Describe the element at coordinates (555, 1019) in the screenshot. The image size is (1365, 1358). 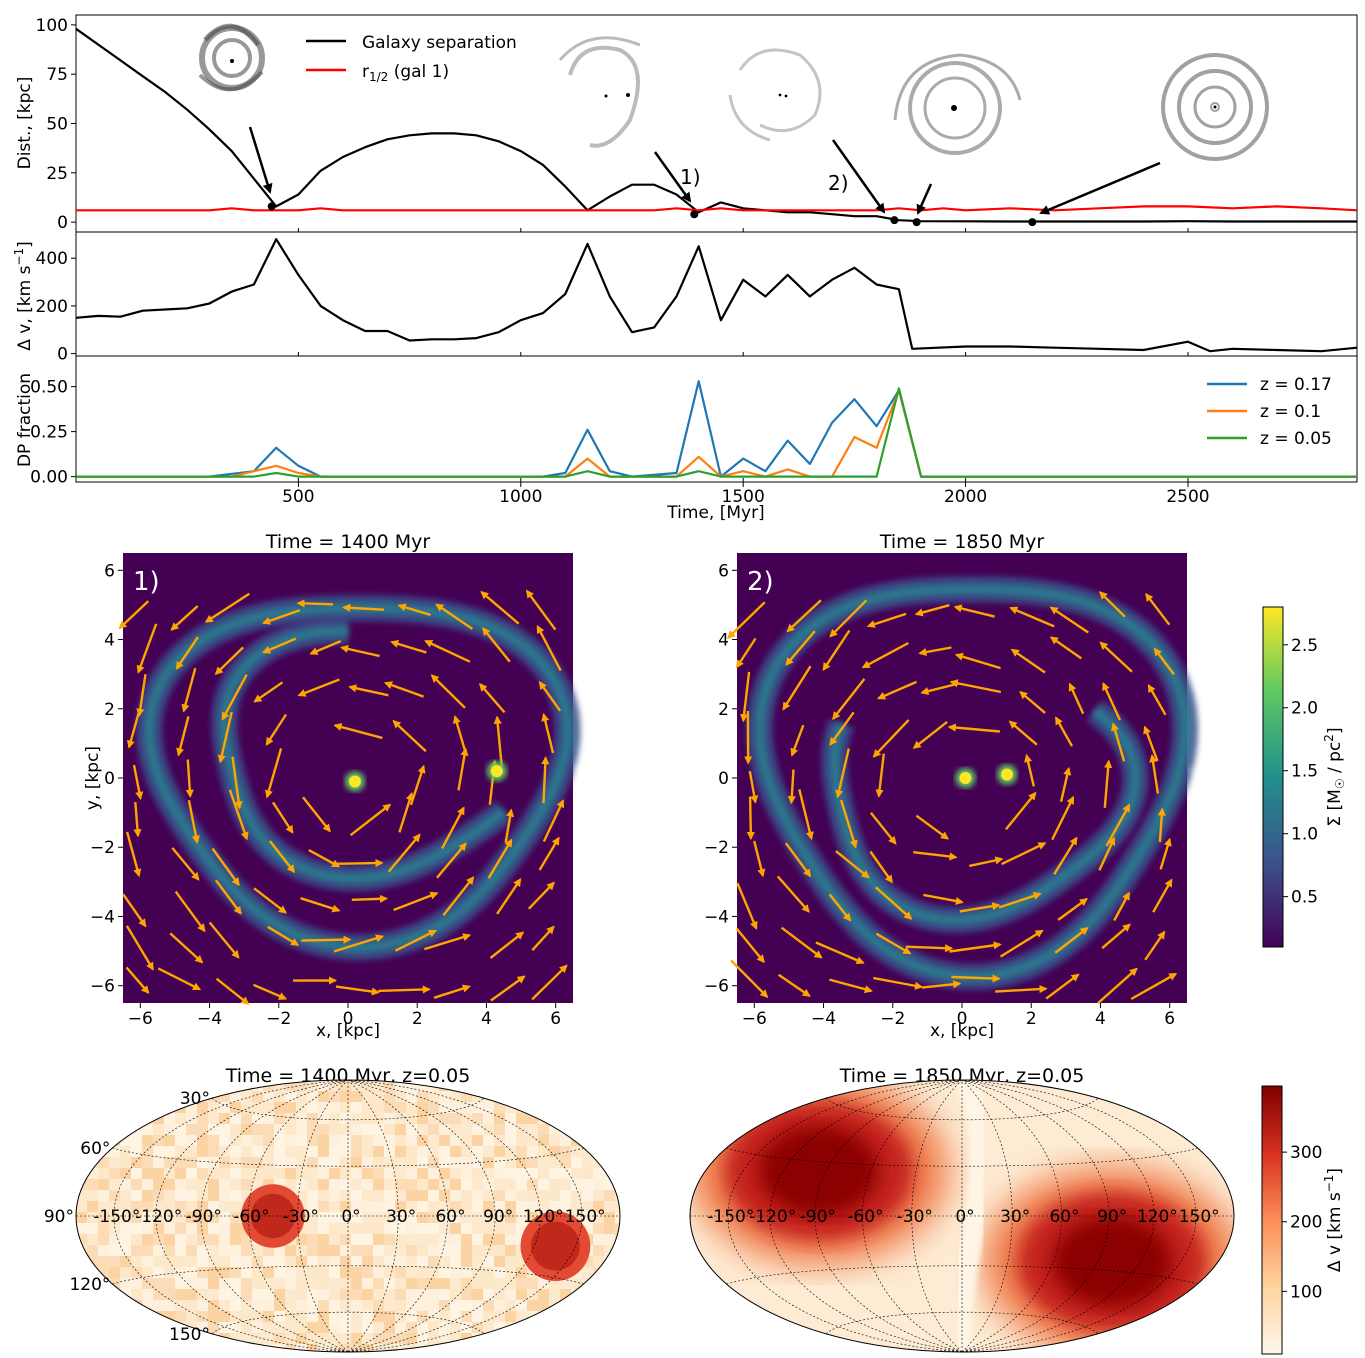
I see `x-tick-label: 6` at that location.